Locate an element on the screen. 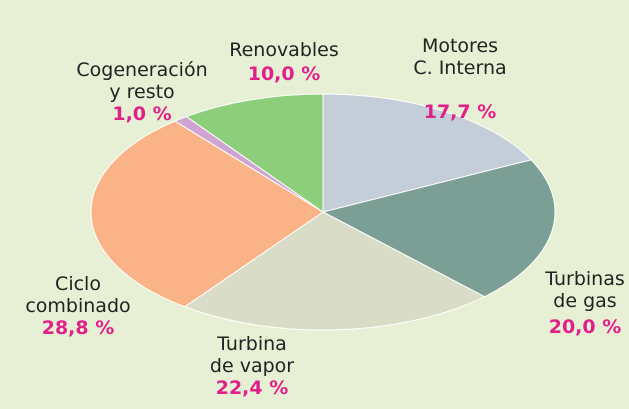 The image size is (629, 409). value-label: 10,0 % is located at coordinates (284, 74).